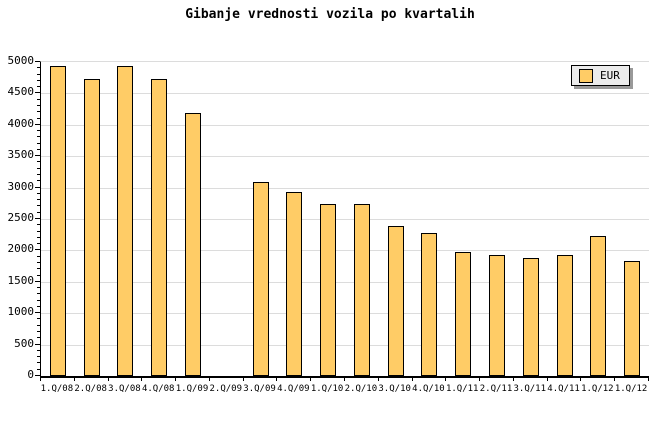  Describe the element at coordinates (21, 186) in the screenshot. I see `y-tick-label: 3000` at that location.